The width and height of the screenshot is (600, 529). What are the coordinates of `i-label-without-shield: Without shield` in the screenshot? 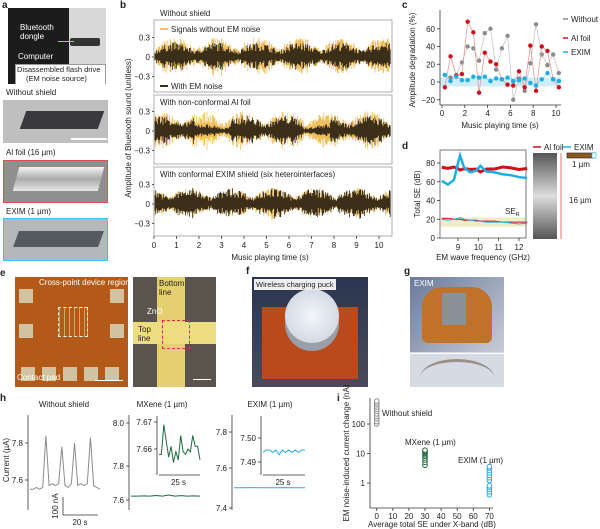 It's located at (407, 413).